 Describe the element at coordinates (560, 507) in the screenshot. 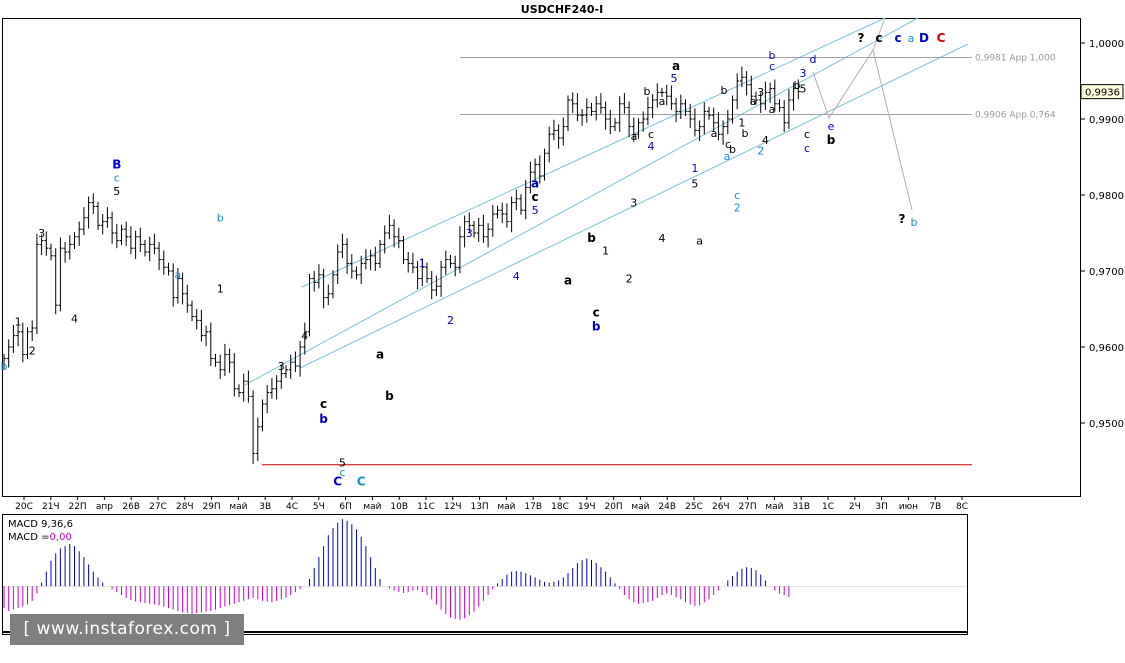

I see `date-tick-label: 18С` at that location.